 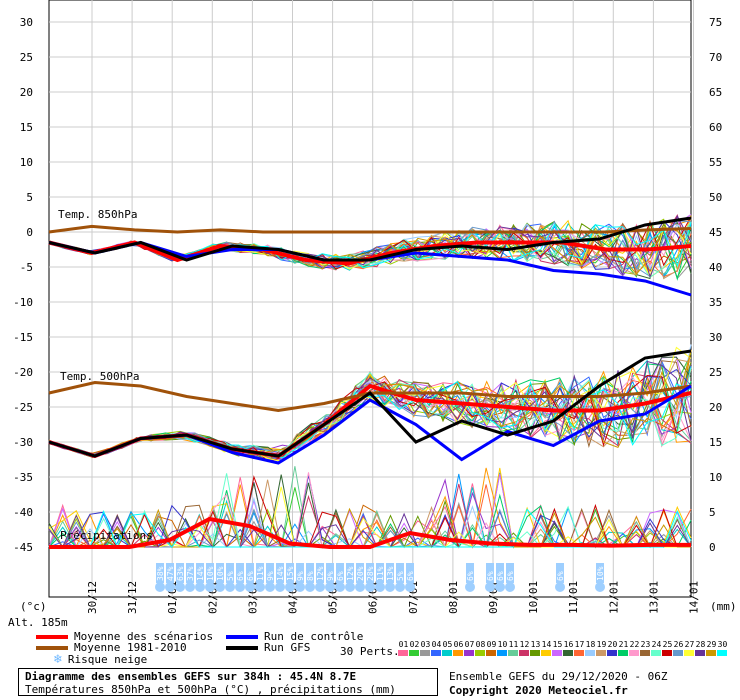 What do you see at coordinates (480, 644) in the screenshot?
I see `perturbation-key-label: 08` at bounding box center [480, 644].